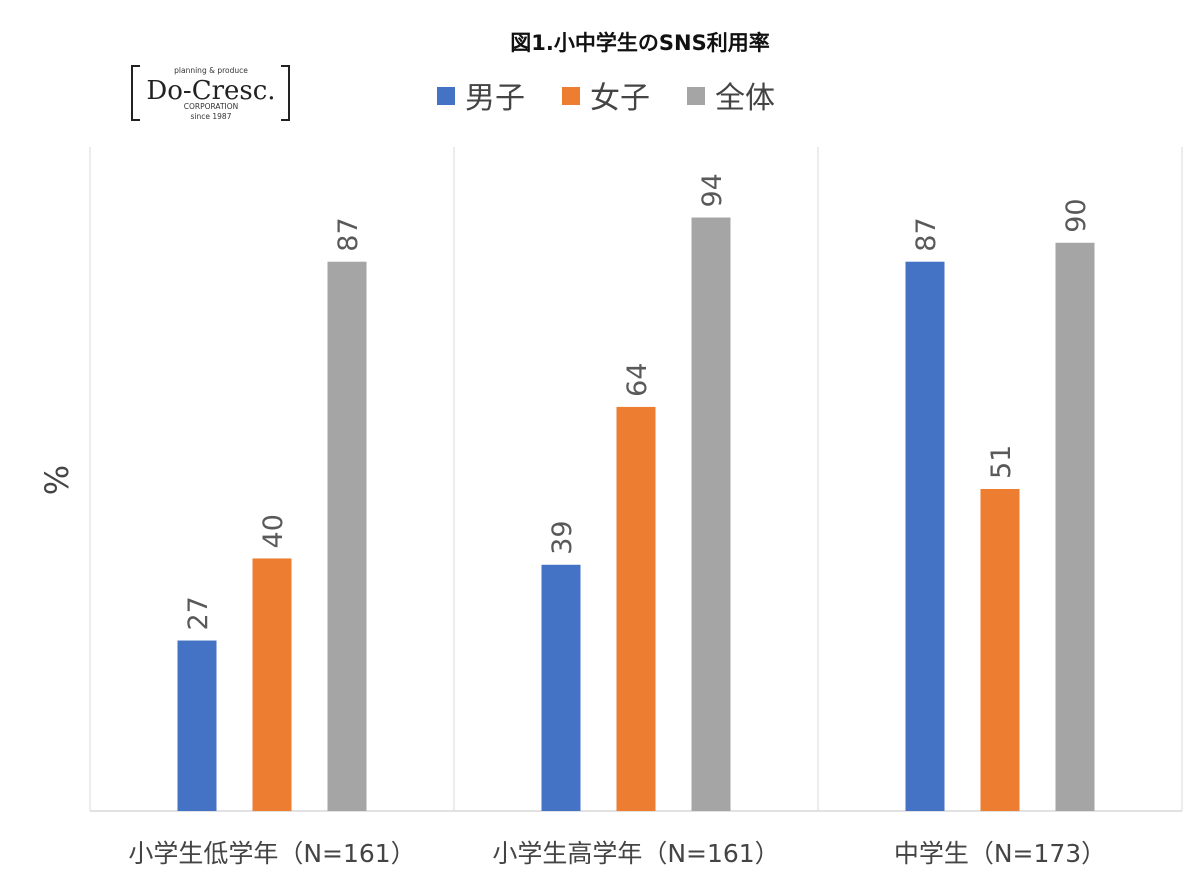 The height and width of the screenshot is (886, 1203). What do you see at coordinates (712, 190) in the screenshot?
I see `data-label: 94` at bounding box center [712, 190].